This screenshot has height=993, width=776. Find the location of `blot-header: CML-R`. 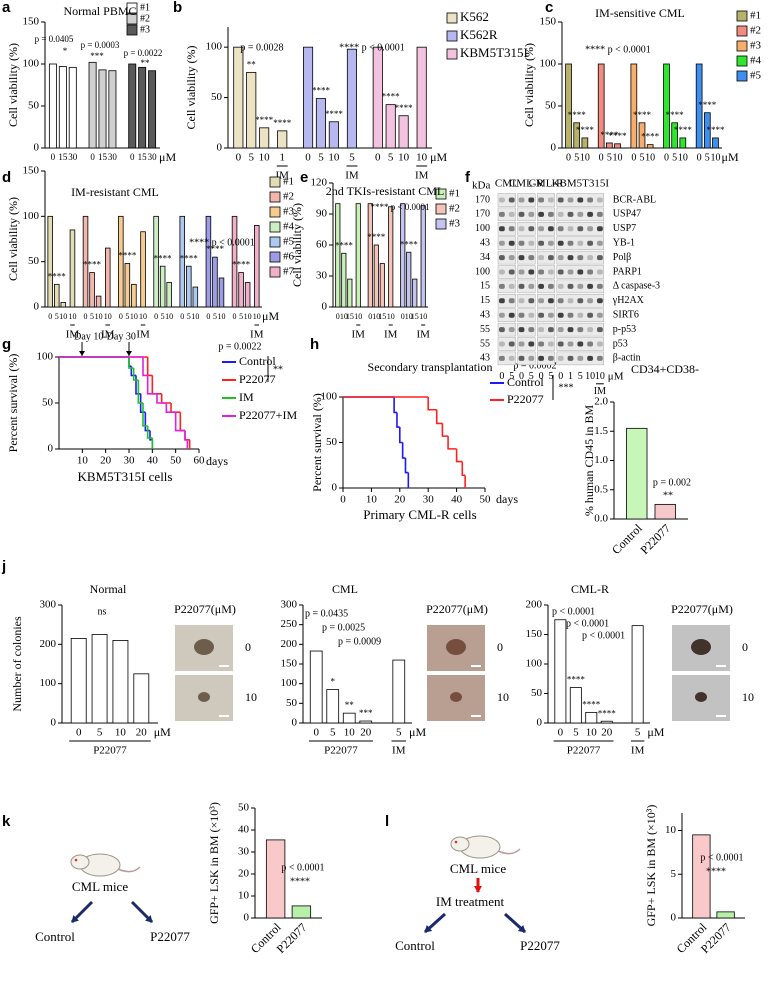

blot-header: CML-R is located at coordinates (547, 184).